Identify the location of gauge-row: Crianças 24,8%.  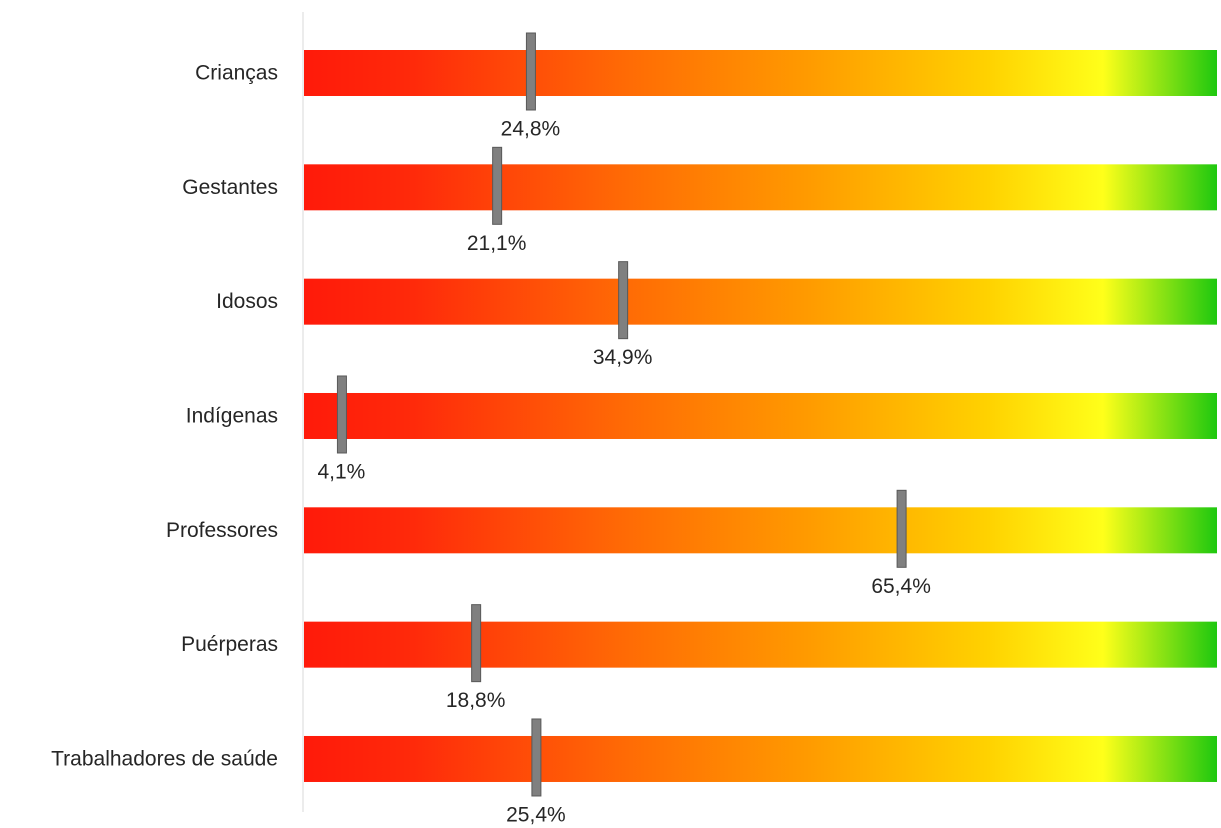
(706, 86).